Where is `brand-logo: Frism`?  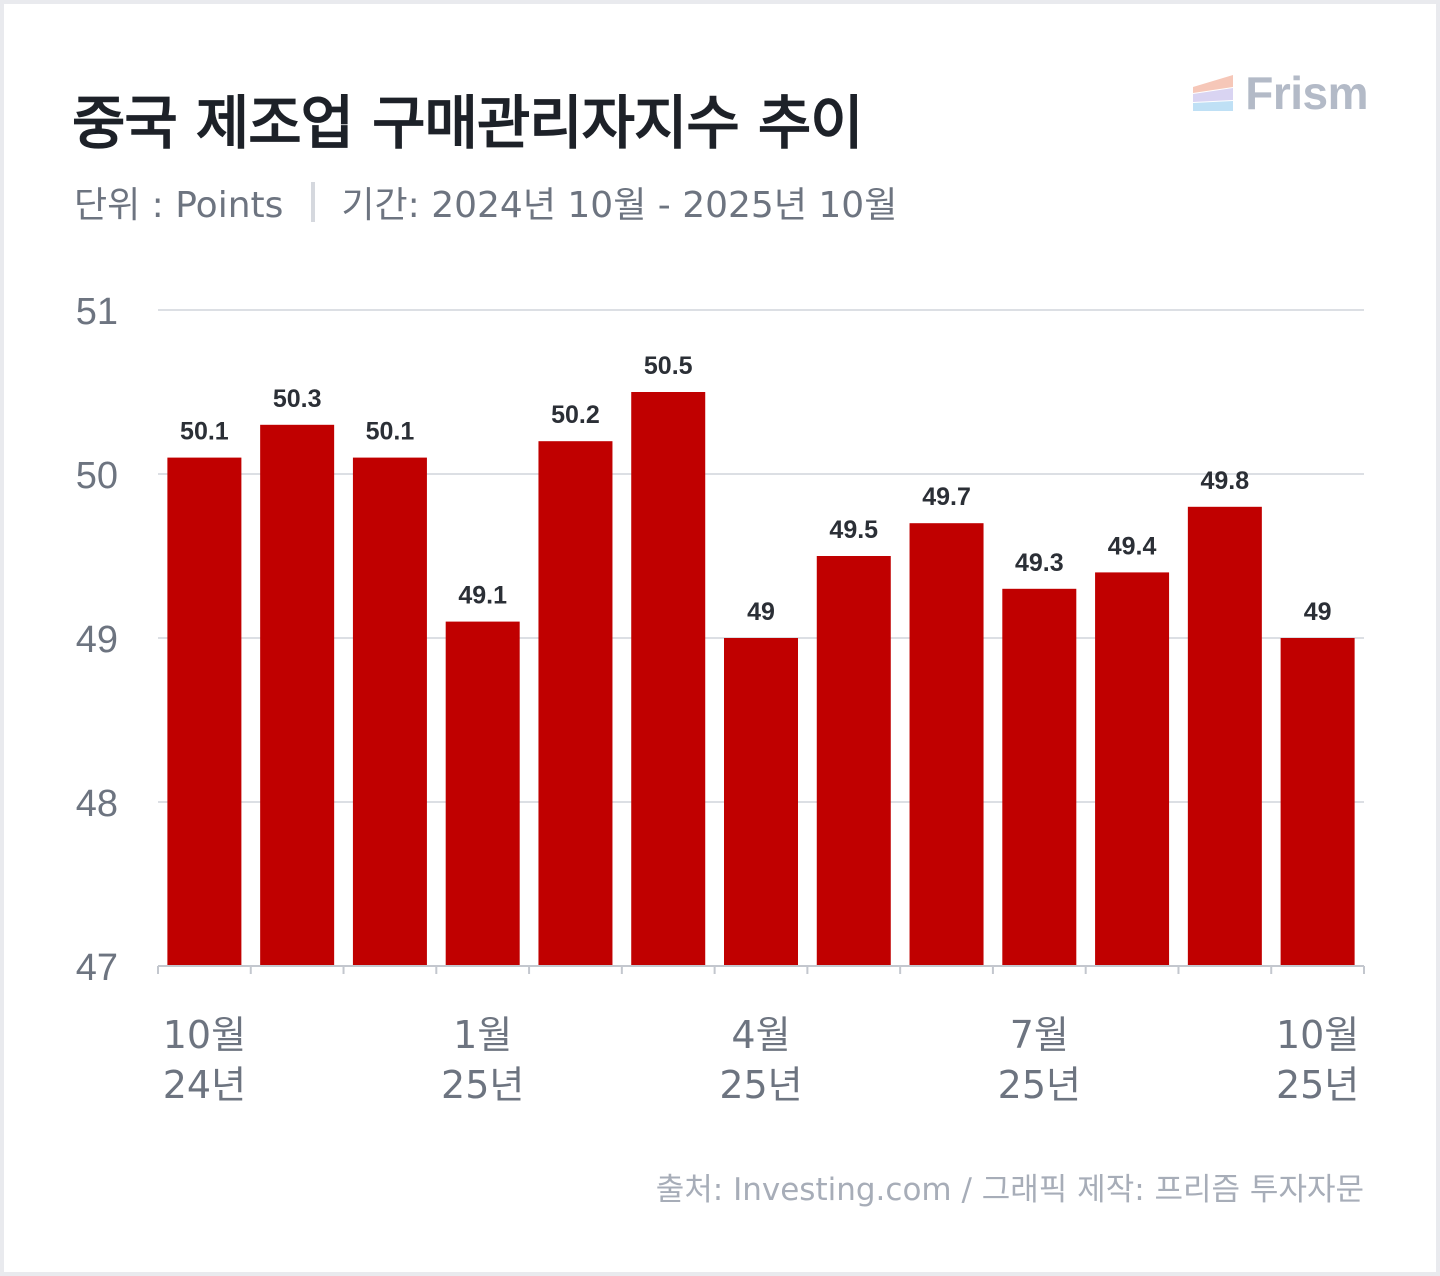
brand-logo: Frism is located at coordinates (1280, 93).